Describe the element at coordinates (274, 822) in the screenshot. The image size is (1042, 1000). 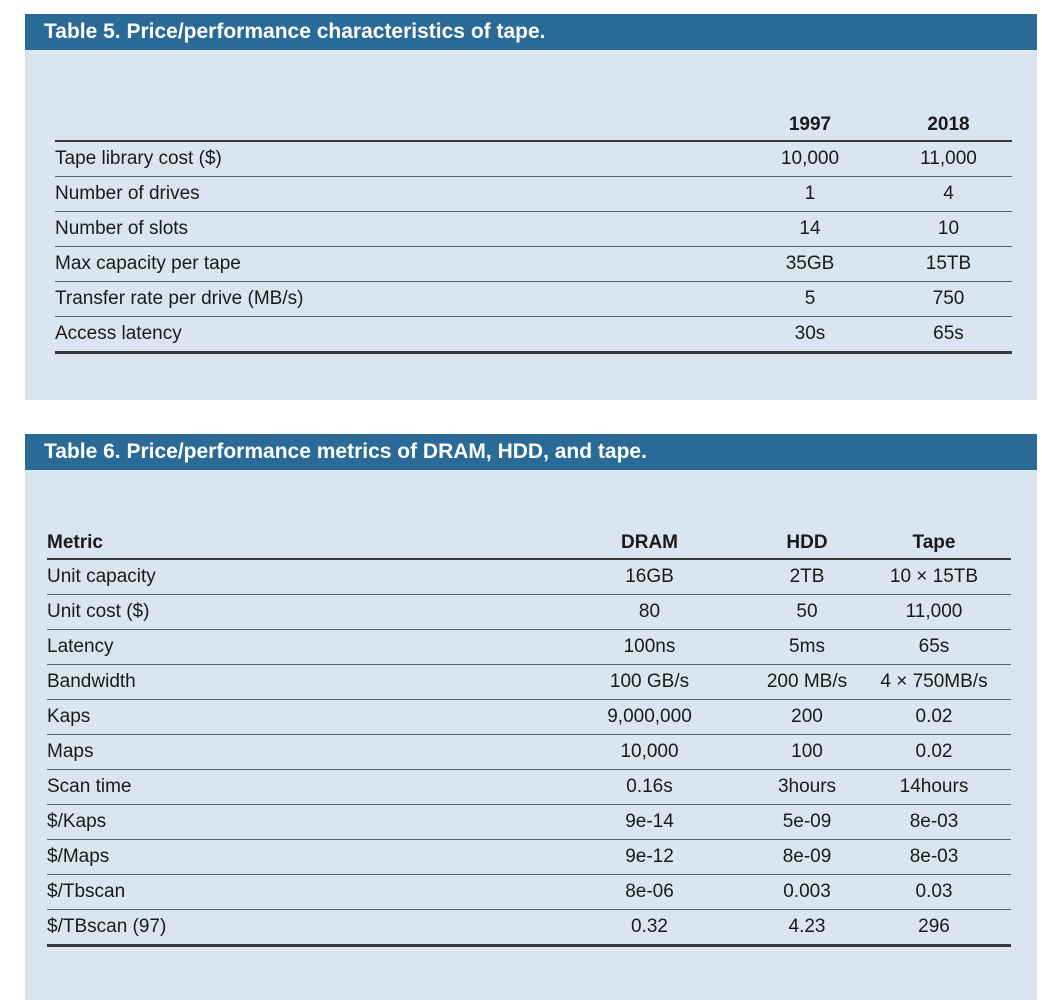
I see `table6-cell: $/Kaps` at that location.